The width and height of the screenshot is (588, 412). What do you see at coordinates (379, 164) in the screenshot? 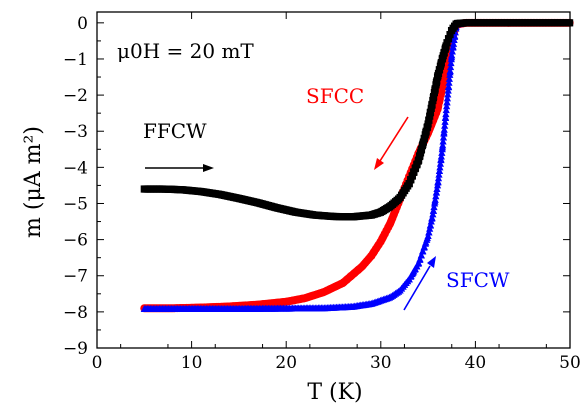
I see `arrowhead-sfcc` at bounding box center [379, 164].